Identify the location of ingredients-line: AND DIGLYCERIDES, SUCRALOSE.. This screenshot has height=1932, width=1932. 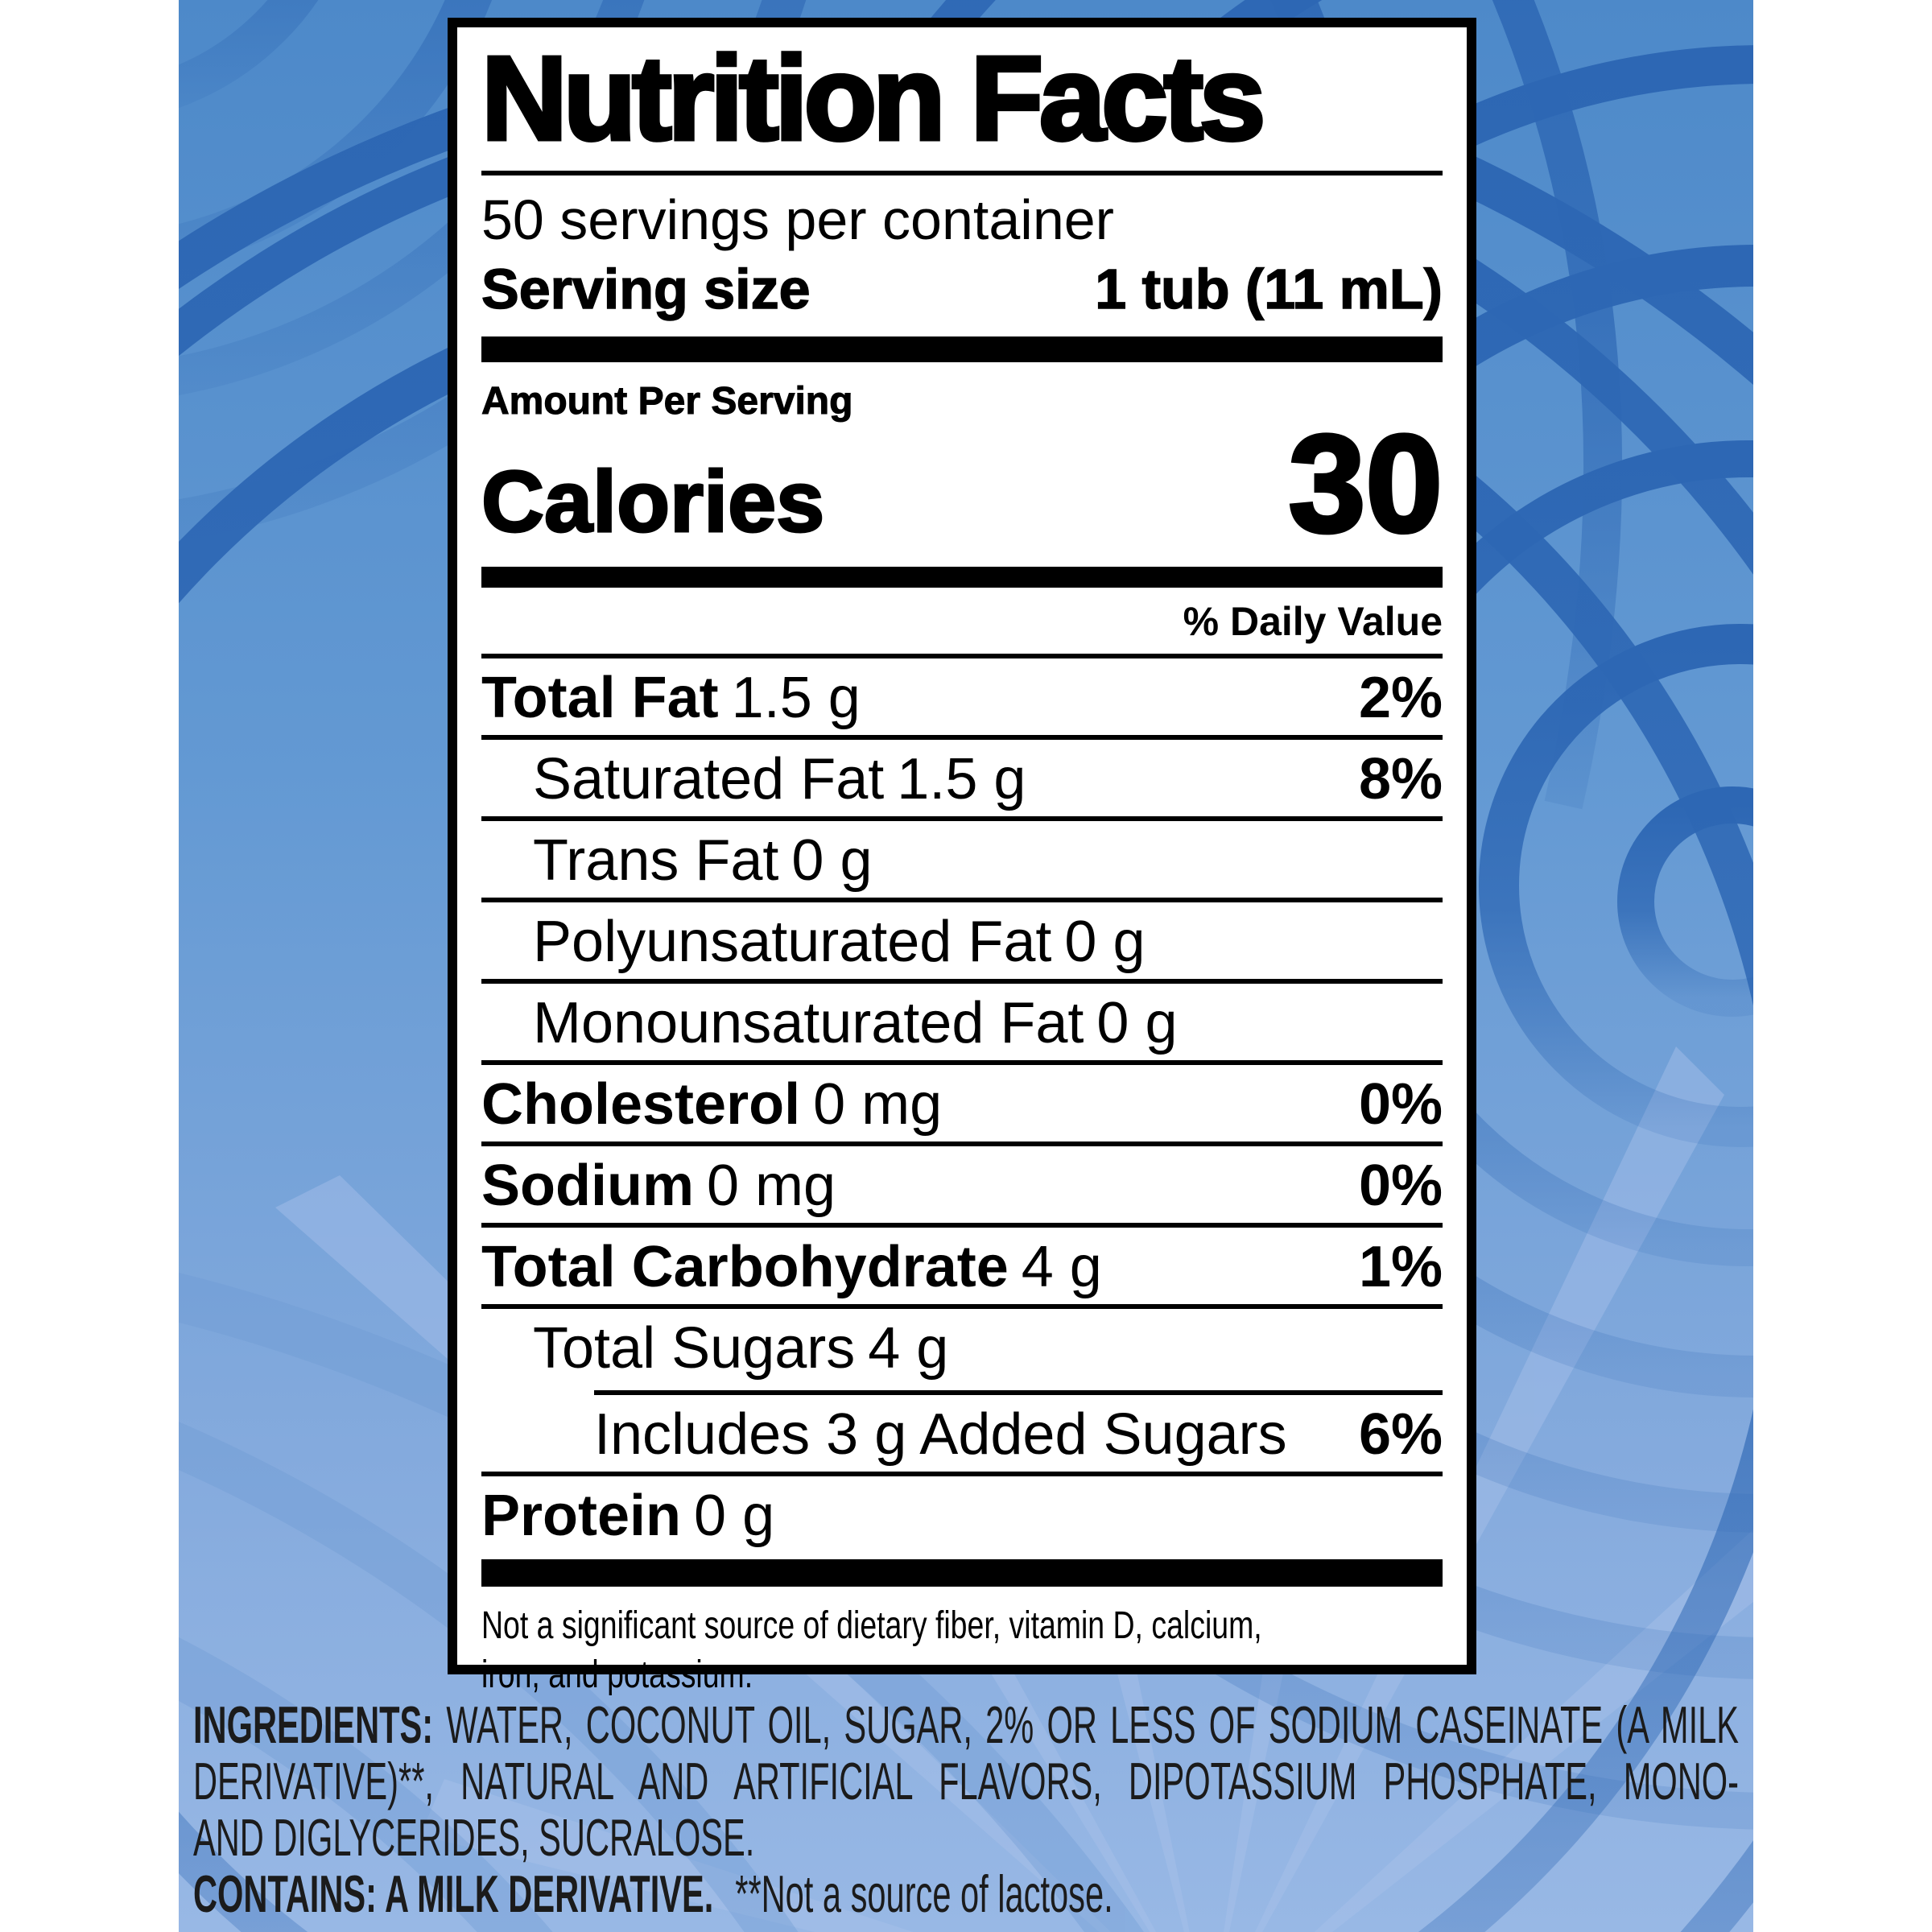
(474, 1837).